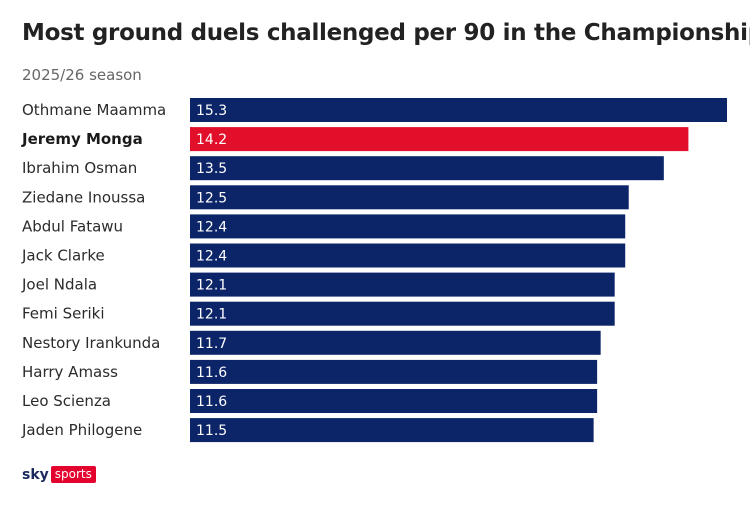  What do you see at coordinates (211, 286) in the screenshot?
I see `value-label-joel-ndala: 12.1` at bounding box center [211, 286].